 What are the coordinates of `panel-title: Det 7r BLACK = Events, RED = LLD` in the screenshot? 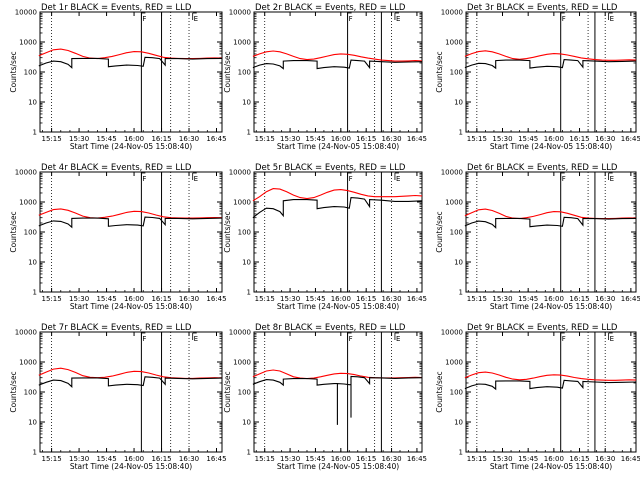 It's located at (116, 328).